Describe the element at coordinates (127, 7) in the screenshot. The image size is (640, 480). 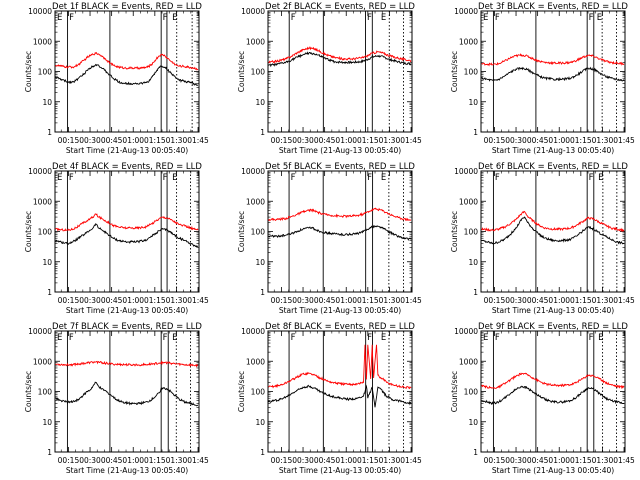
I see `chart-title: Det 1f BLACK = Events, RED = LLD` at that location.